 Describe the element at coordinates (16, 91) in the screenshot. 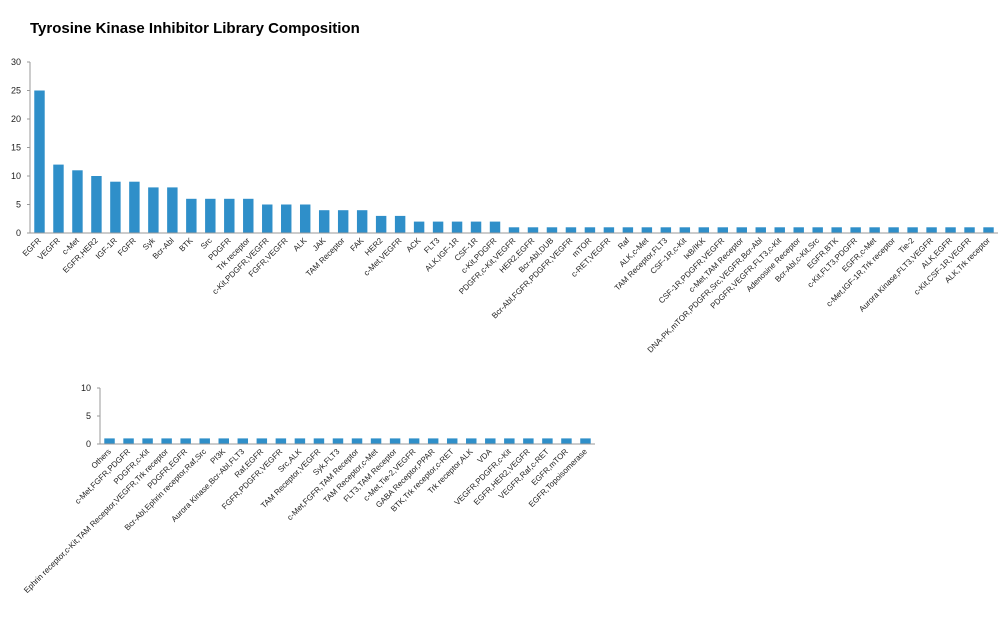

I see `y-tick-label: 25` at that location.